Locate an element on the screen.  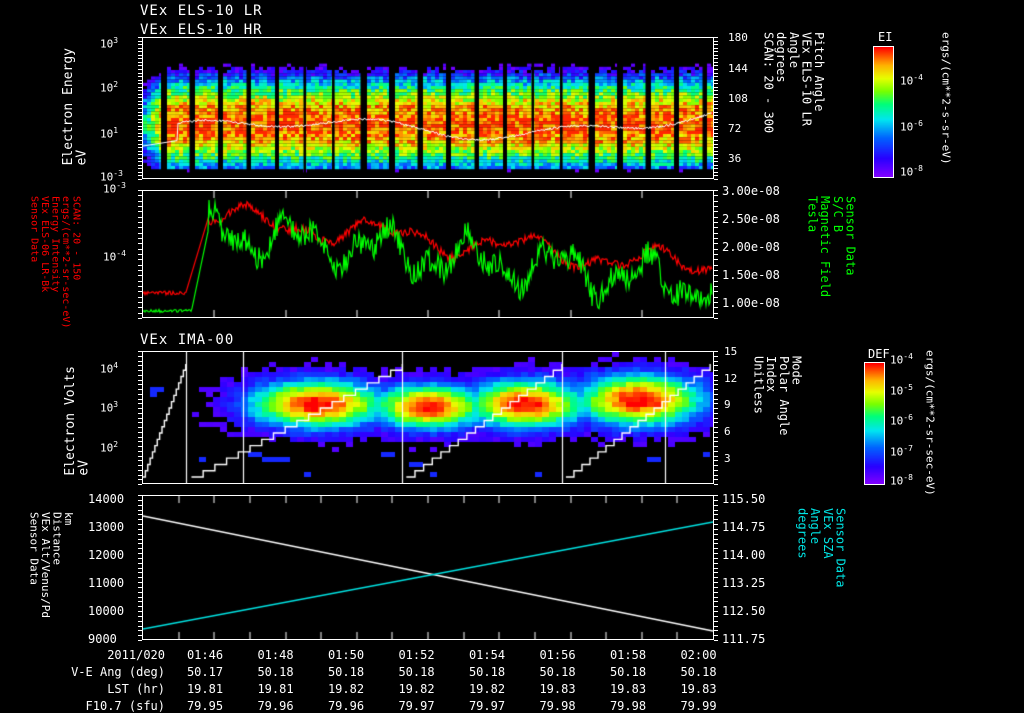
panel2-left-label-sensor: VEx ELS-06 LR-Bk is located at coordinates (44, 244).